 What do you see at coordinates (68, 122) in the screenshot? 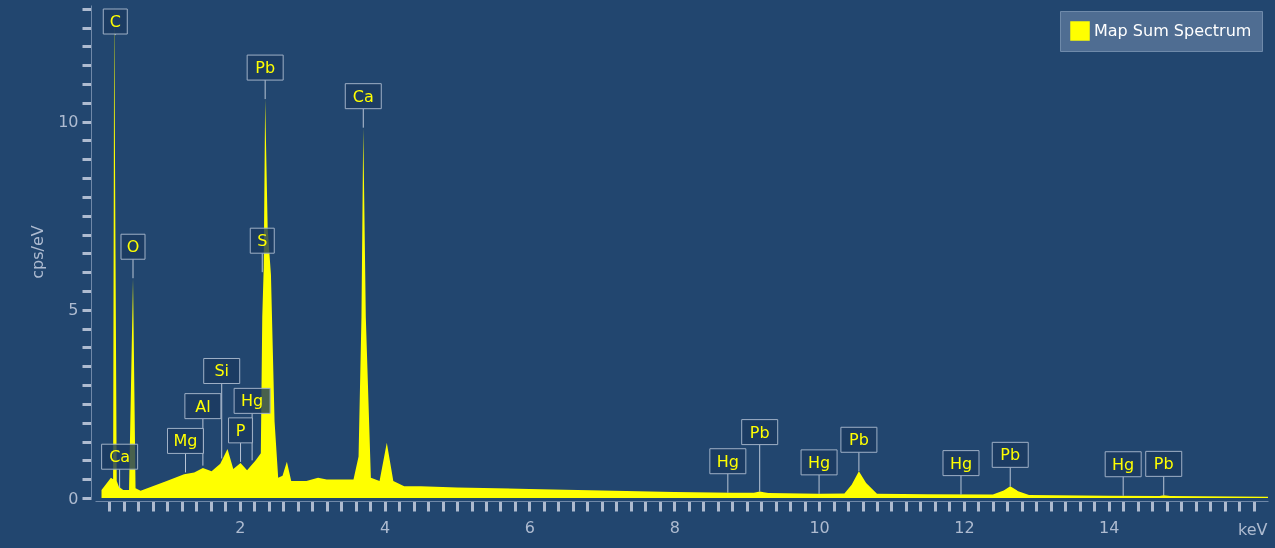
I see `y-tick-label: 10` at bounding box center [68, 122].